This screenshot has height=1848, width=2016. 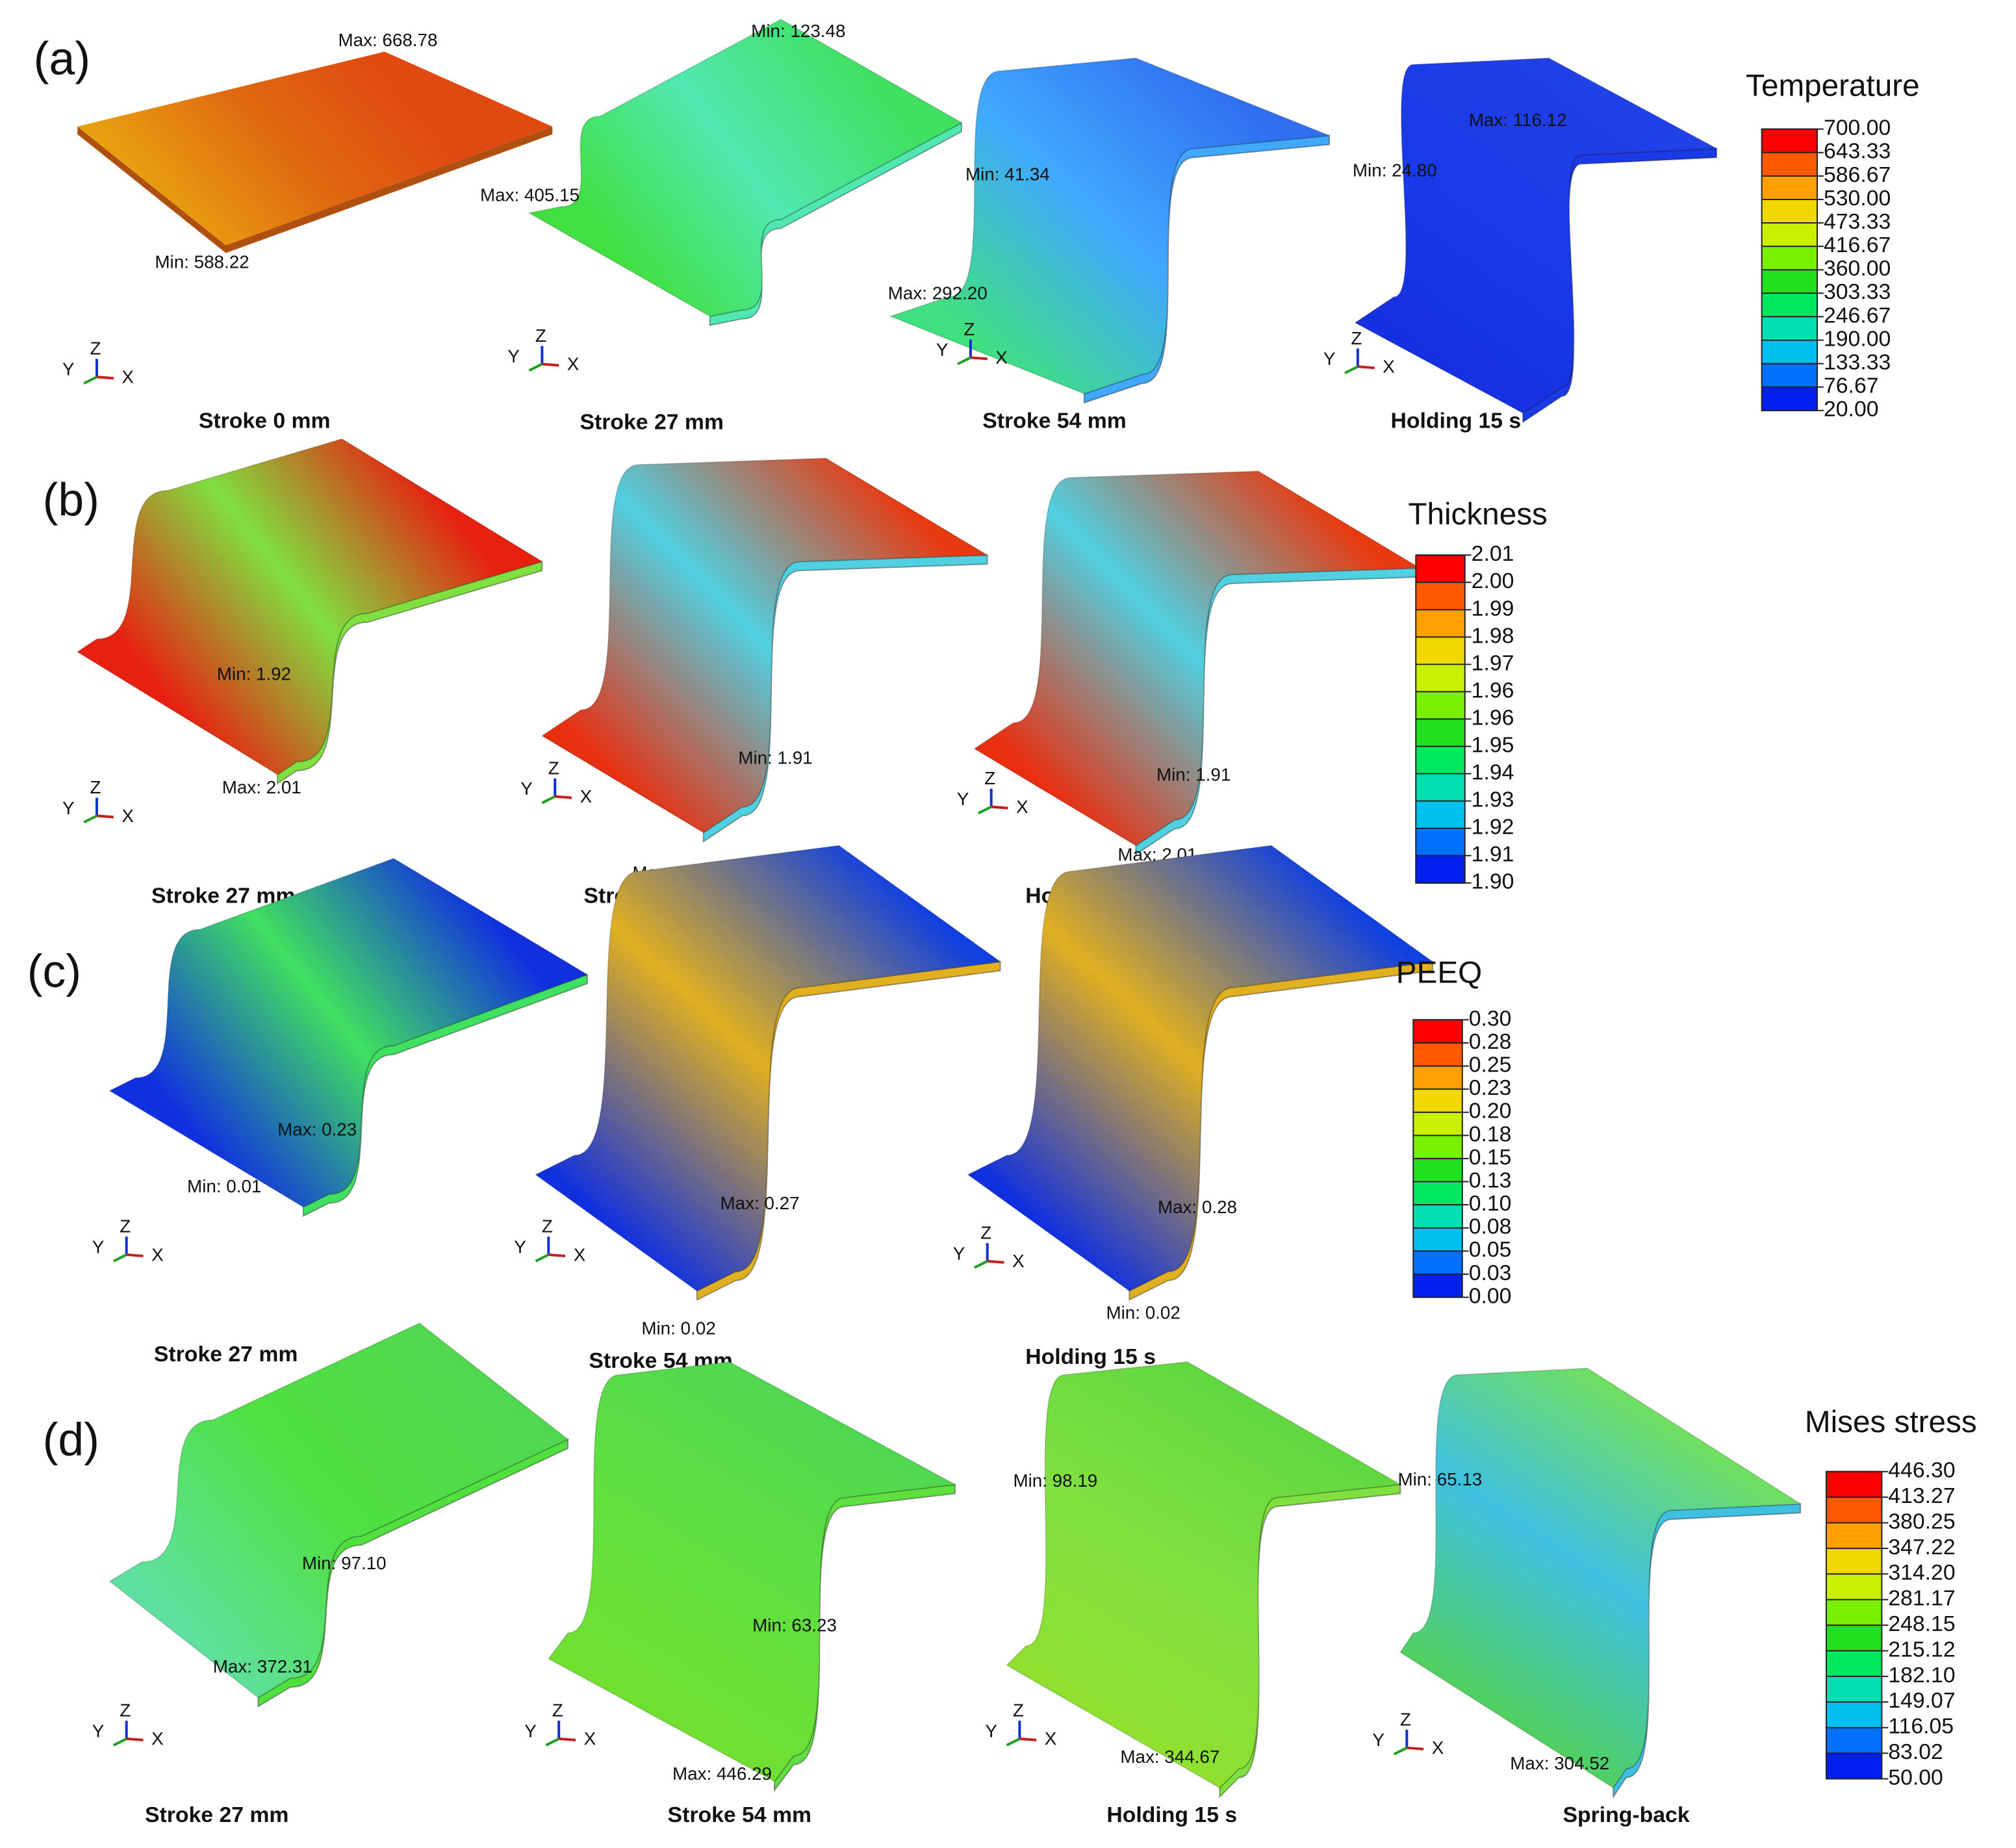 What do you see at coordinates (1921, 1572) in the screenshot?
I see `colorbar-label: 314.20` at bounding box center [1921, 1572].